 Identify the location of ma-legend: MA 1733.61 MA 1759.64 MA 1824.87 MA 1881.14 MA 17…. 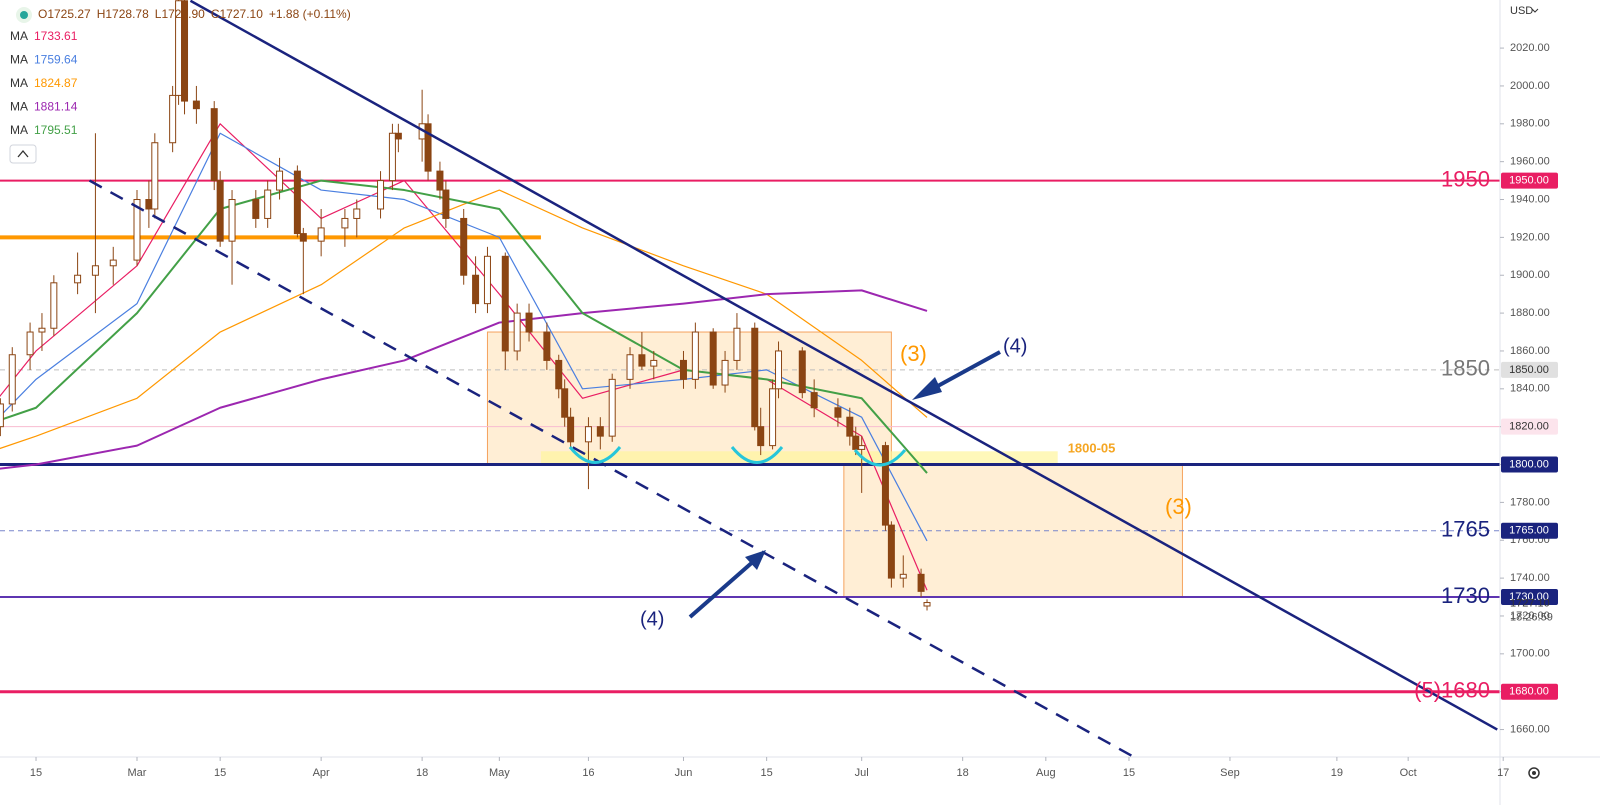
(44, 83).